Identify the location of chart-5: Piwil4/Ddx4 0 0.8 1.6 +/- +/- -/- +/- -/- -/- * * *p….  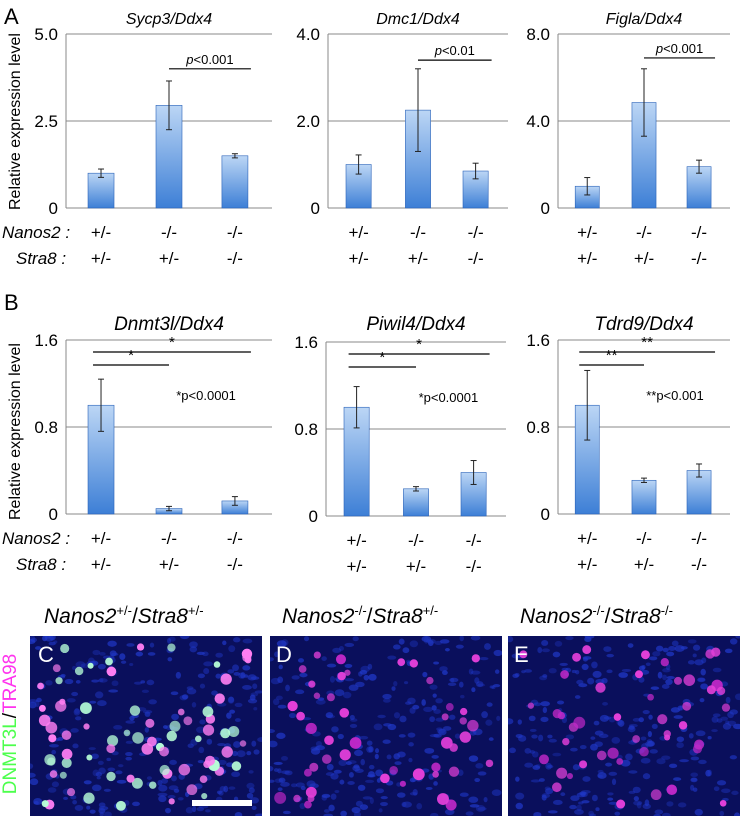
(400, 445).